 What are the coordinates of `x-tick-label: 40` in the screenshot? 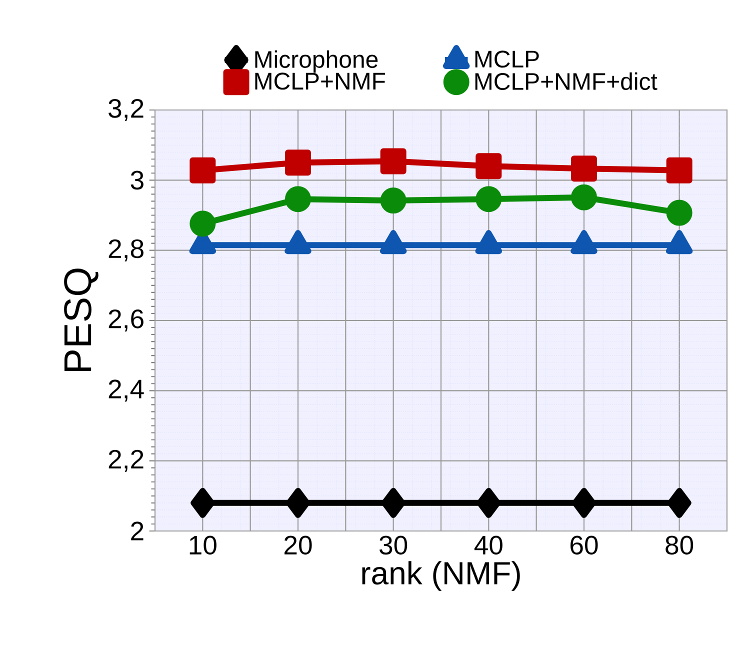 It's located at (488, 545).